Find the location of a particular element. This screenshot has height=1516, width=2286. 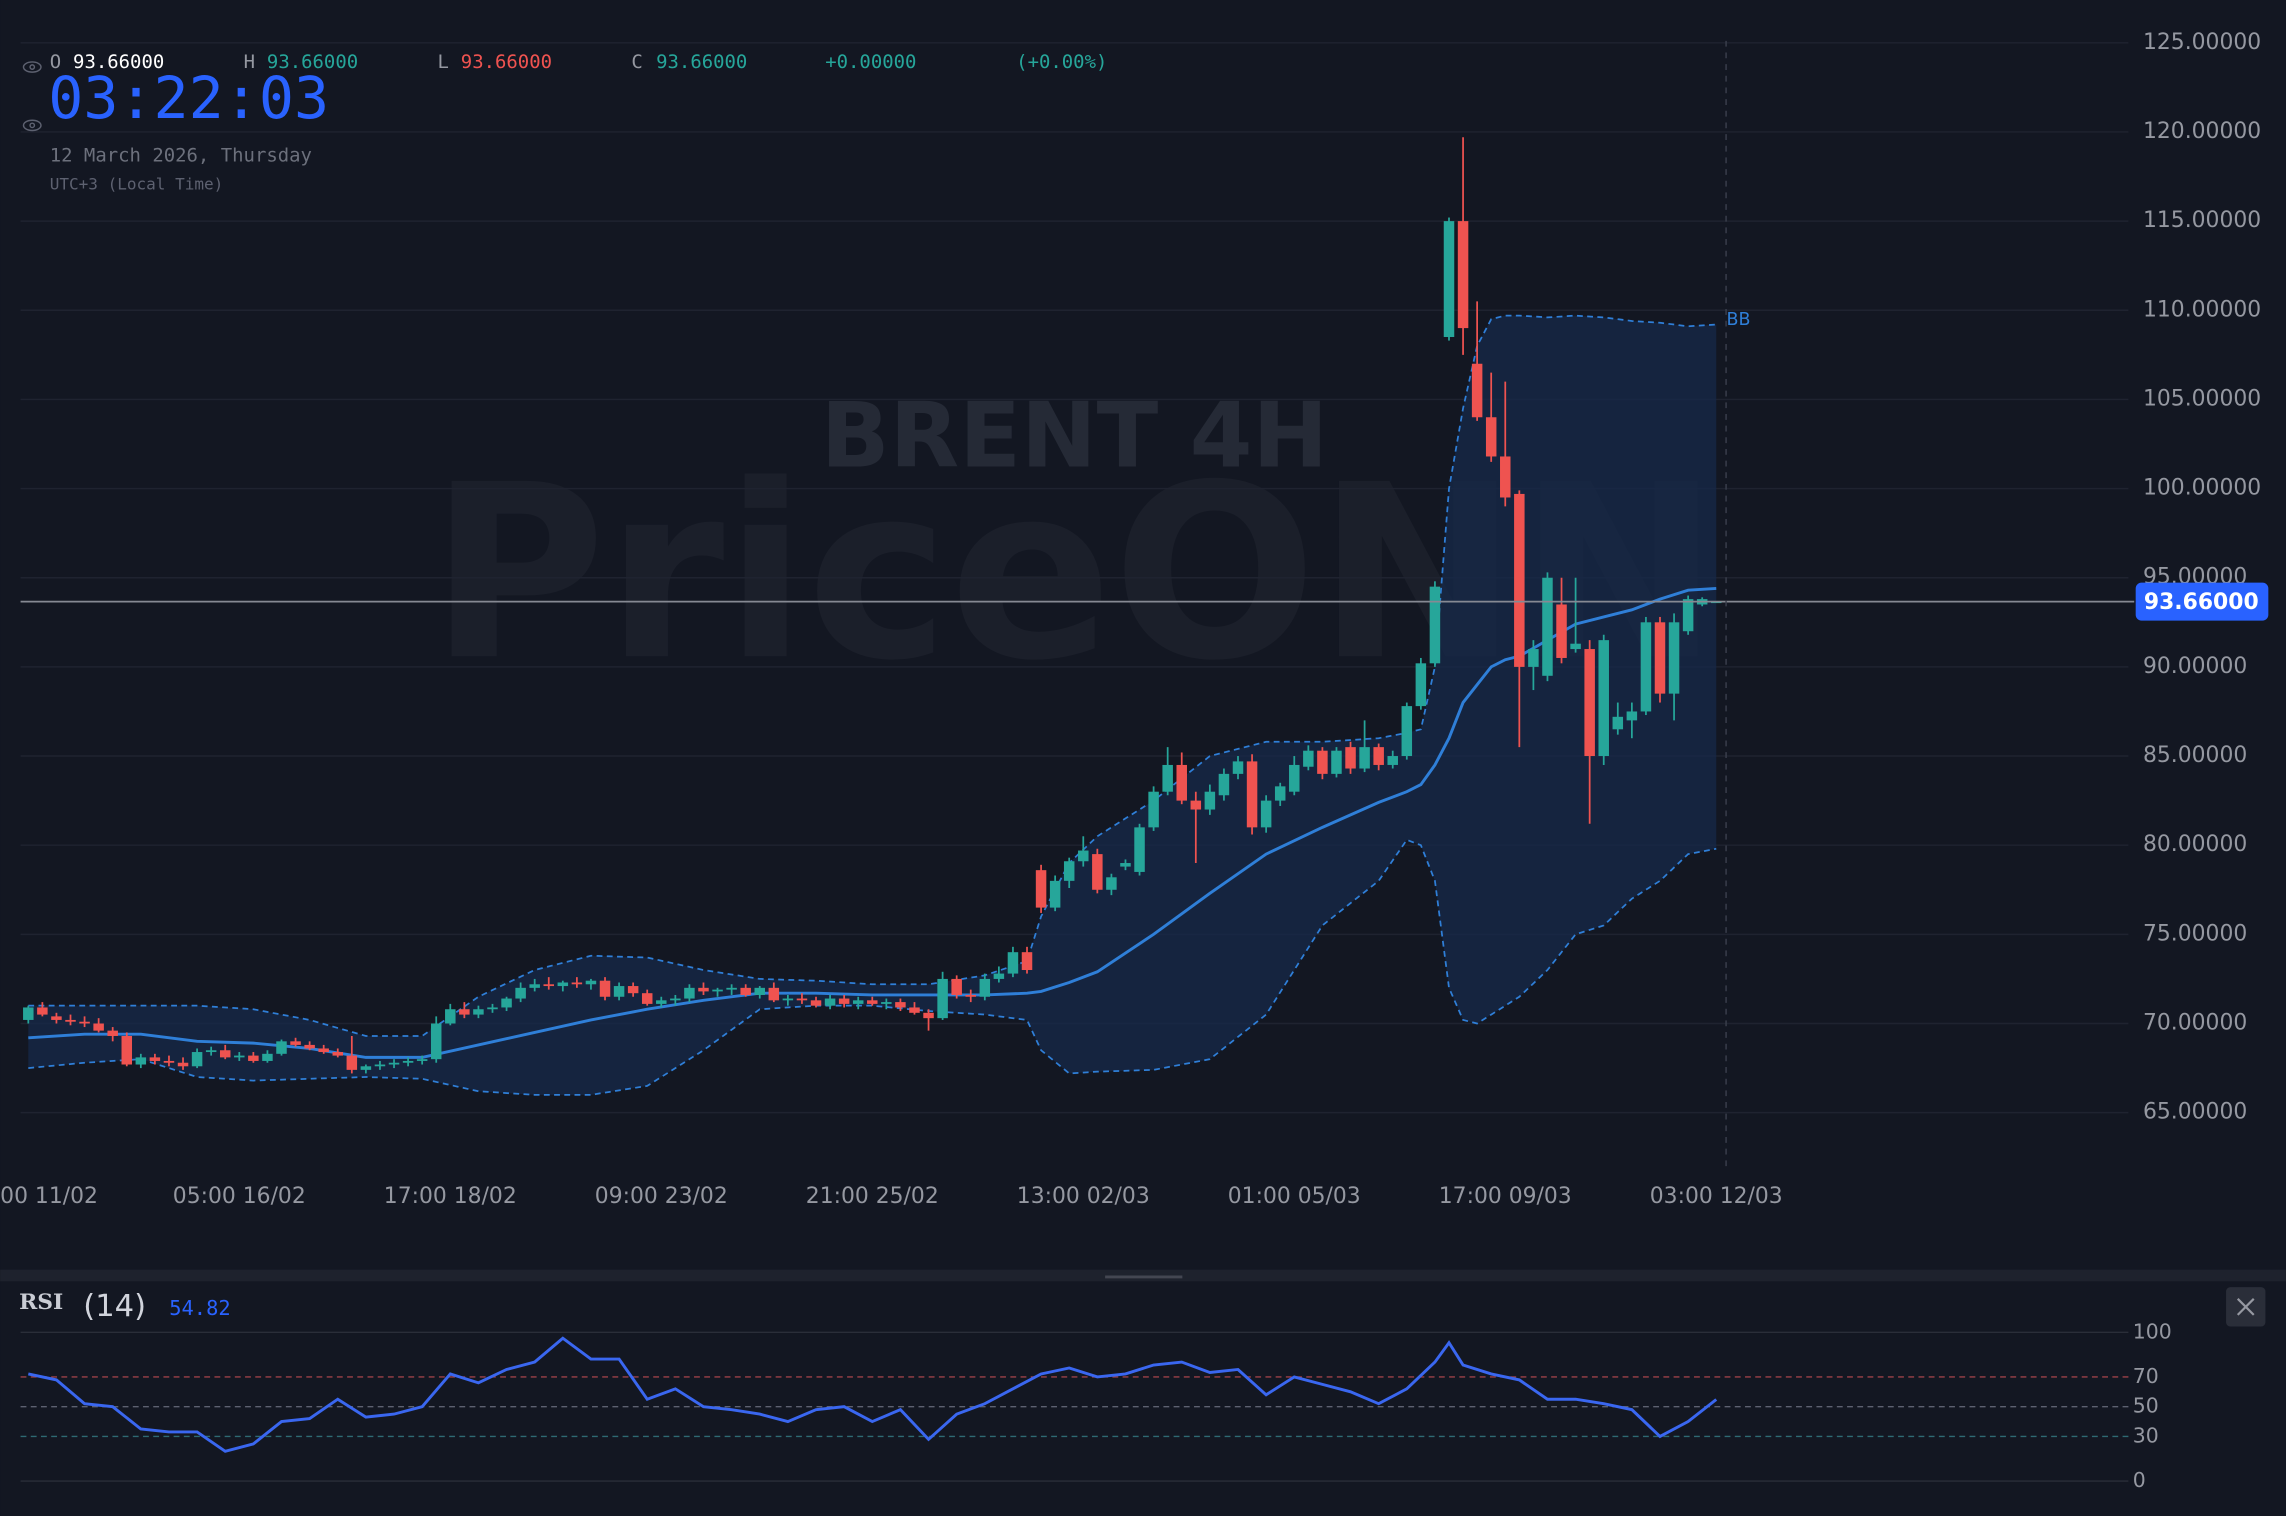

pane-separator is located at coordinates (1143, 1275).